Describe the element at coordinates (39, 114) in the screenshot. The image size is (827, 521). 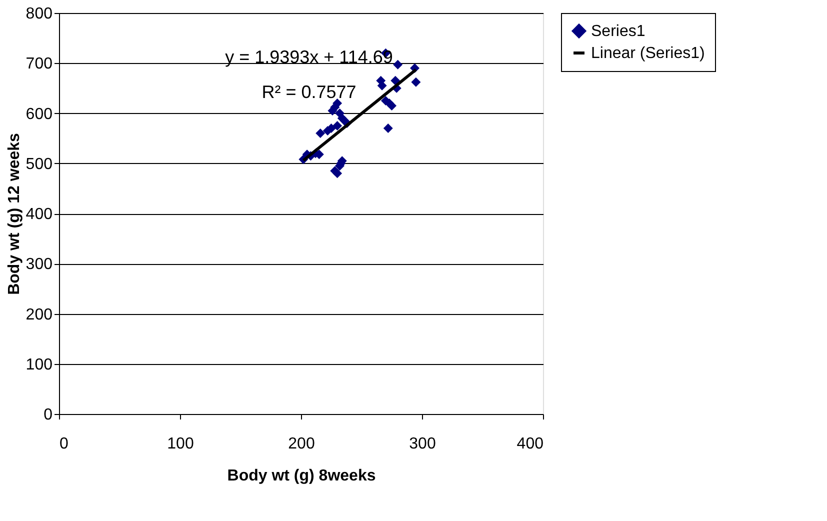
I see `y-tick-label: 600` at that location.